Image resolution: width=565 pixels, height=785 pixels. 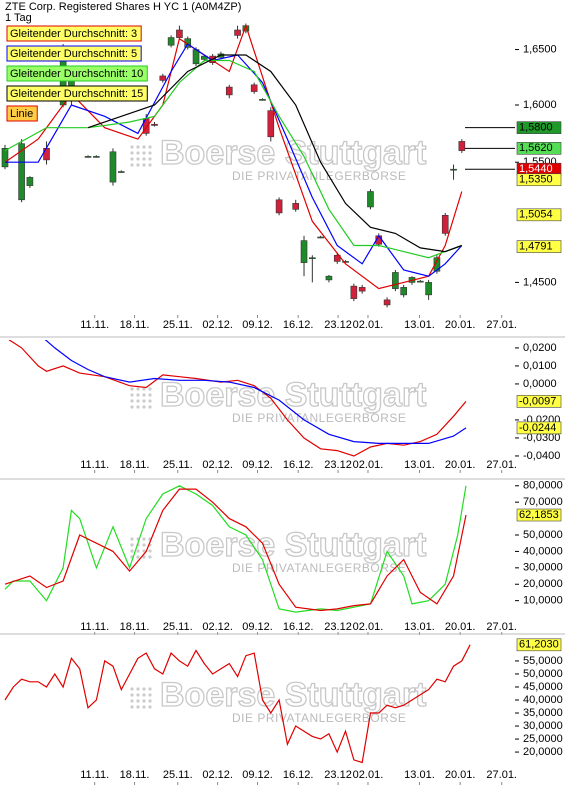 I want to click on price-label: 1,4791, so click(x=536, y=246).